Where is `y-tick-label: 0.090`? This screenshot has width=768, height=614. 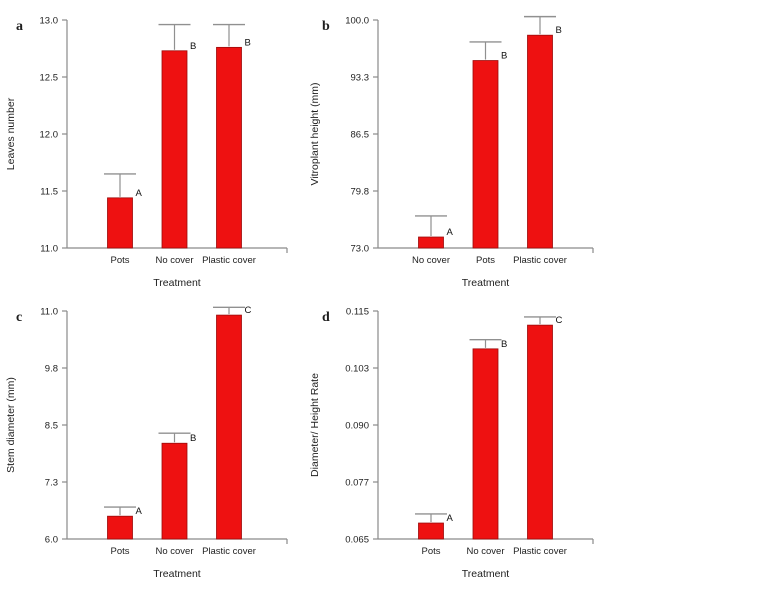 y-tick-label: 0.090 is located at coordinates (357, 426).